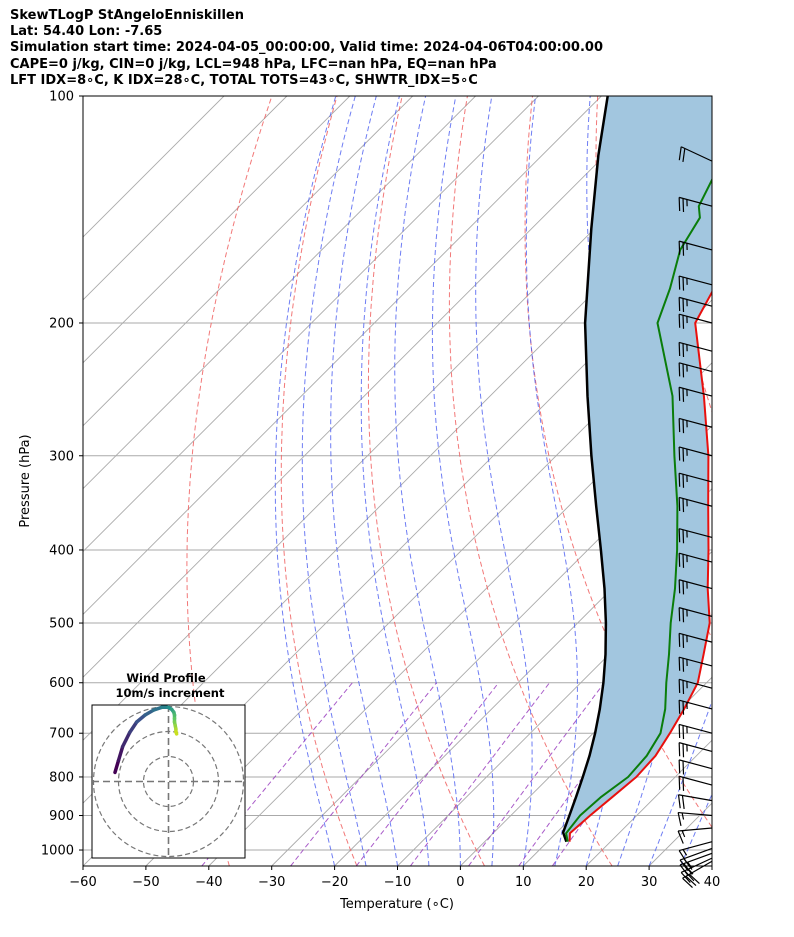  I want to click on x-tick-label: −30, so click(271, 882).